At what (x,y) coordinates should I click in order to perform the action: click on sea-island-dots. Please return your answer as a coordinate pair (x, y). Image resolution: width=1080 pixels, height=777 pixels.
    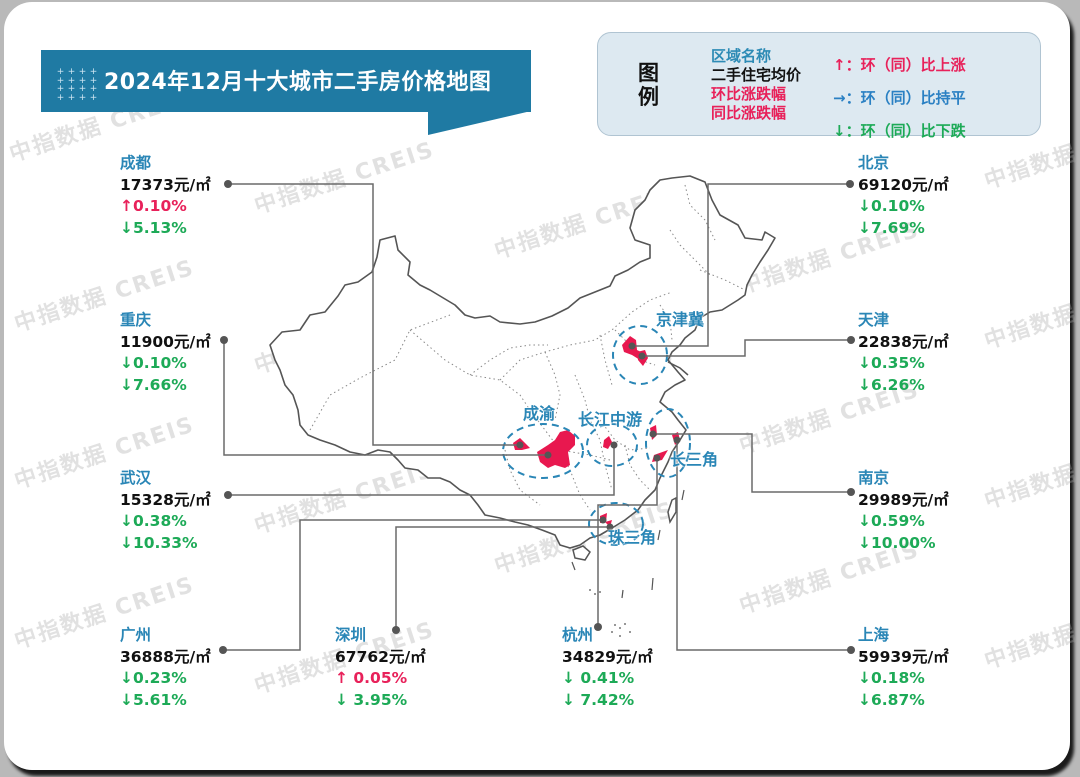
    Looking at the image, I should click on (610, 613).